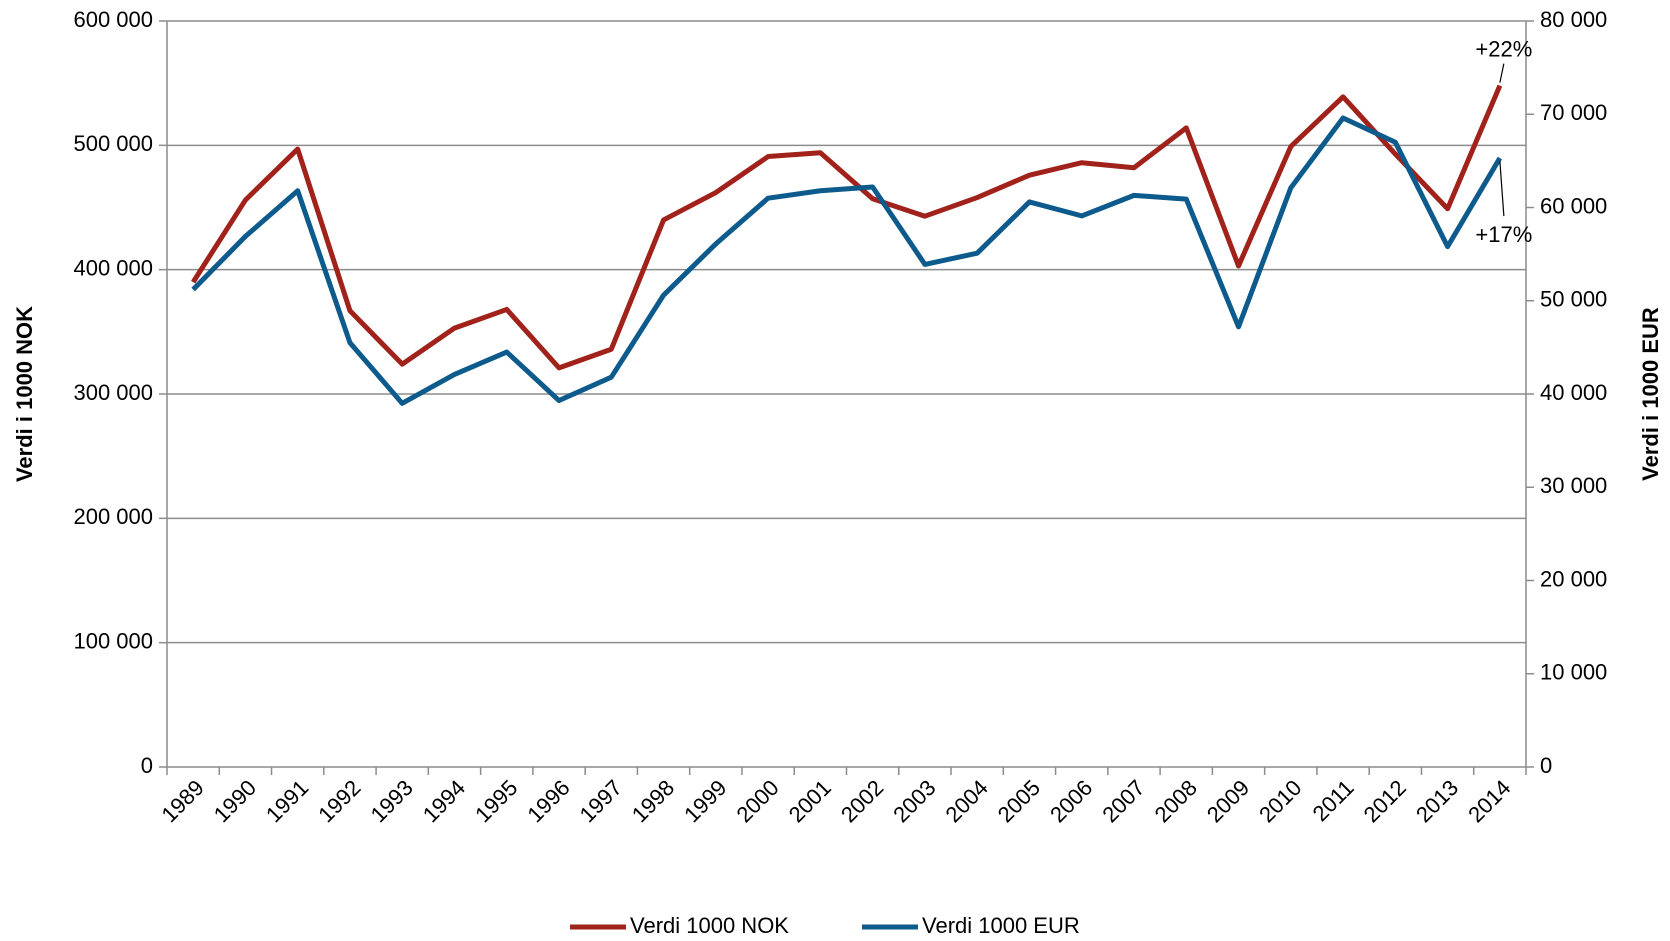 The width and height of the screenshot is (1670, 941). What do you see at coordinates (113, 640) in the screenshot?
I see `y-tick-label: 100 000` at bounding box center [113, 640].